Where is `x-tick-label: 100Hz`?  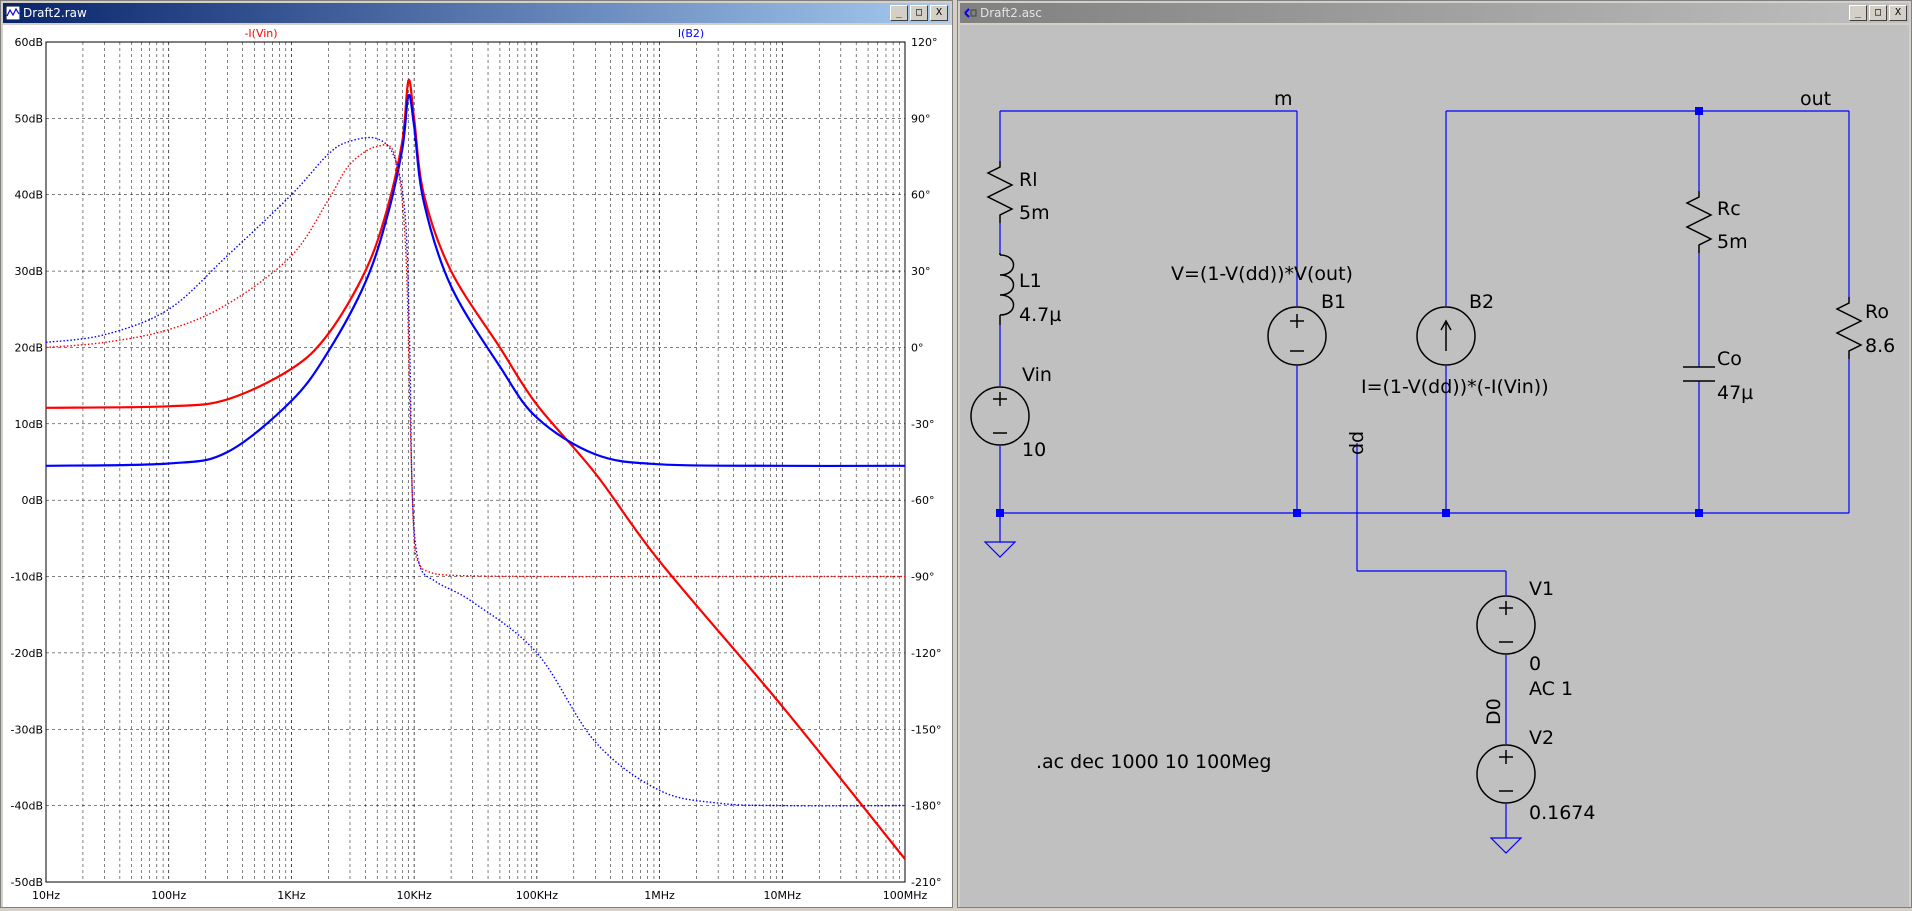 x-tick-label: 100Hz is located at coordinates (168, 895).